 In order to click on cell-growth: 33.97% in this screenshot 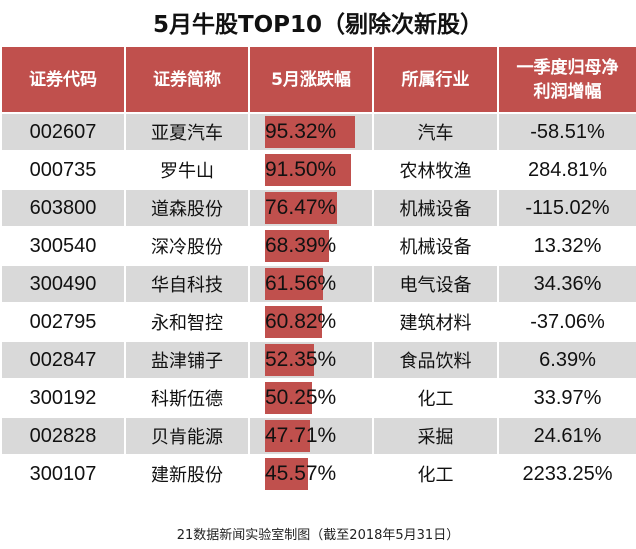, I will do `click(566, 398)`.